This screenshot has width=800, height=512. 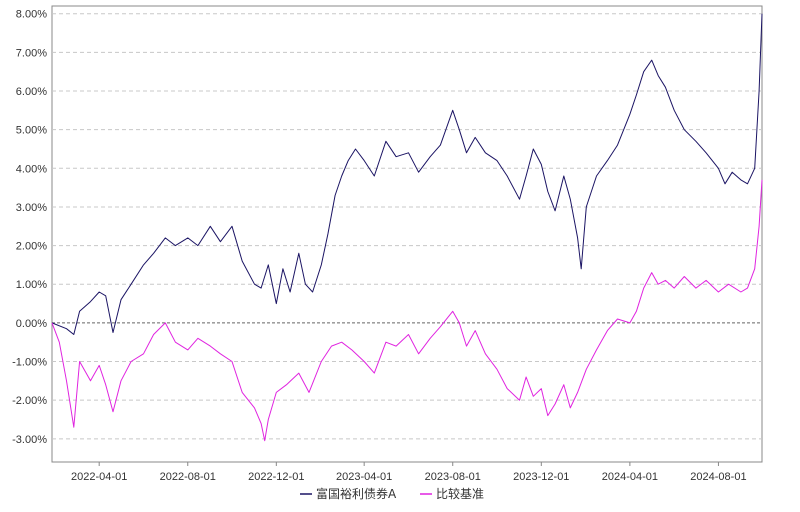 I want to click on legend-label-1: 比较基准, so click(x=460, y=493).